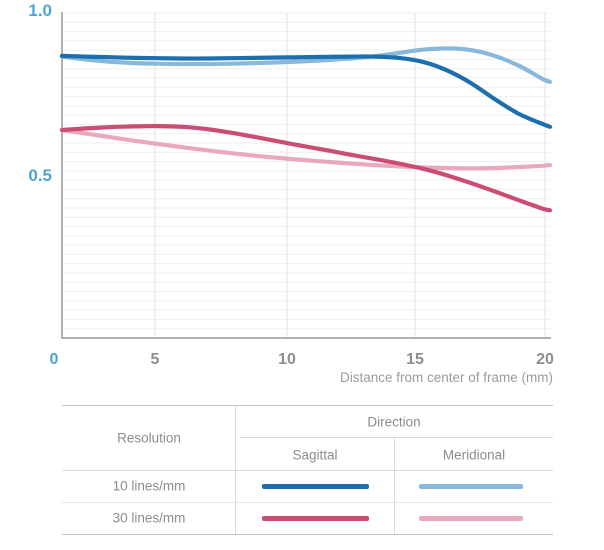  Describe the element at coordinates (149, 518) in the screenshot. I see `row-label-30-lines: 30 lines/mm` at that location.